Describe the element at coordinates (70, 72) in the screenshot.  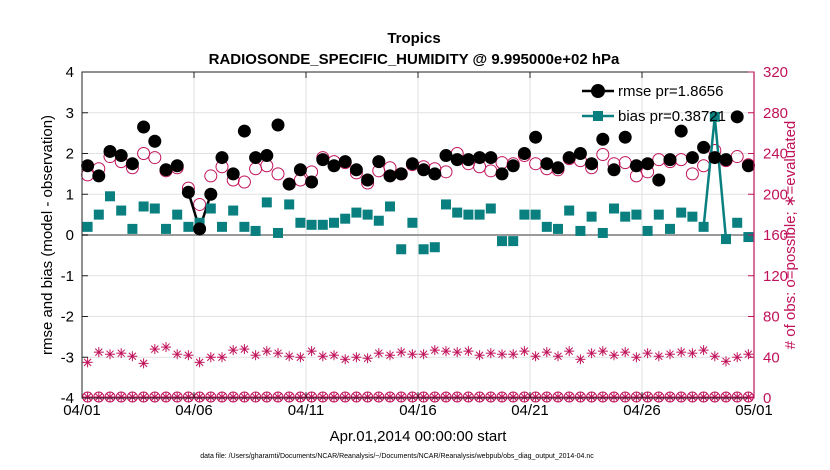
I see `y-tick-label: 4` at that location.